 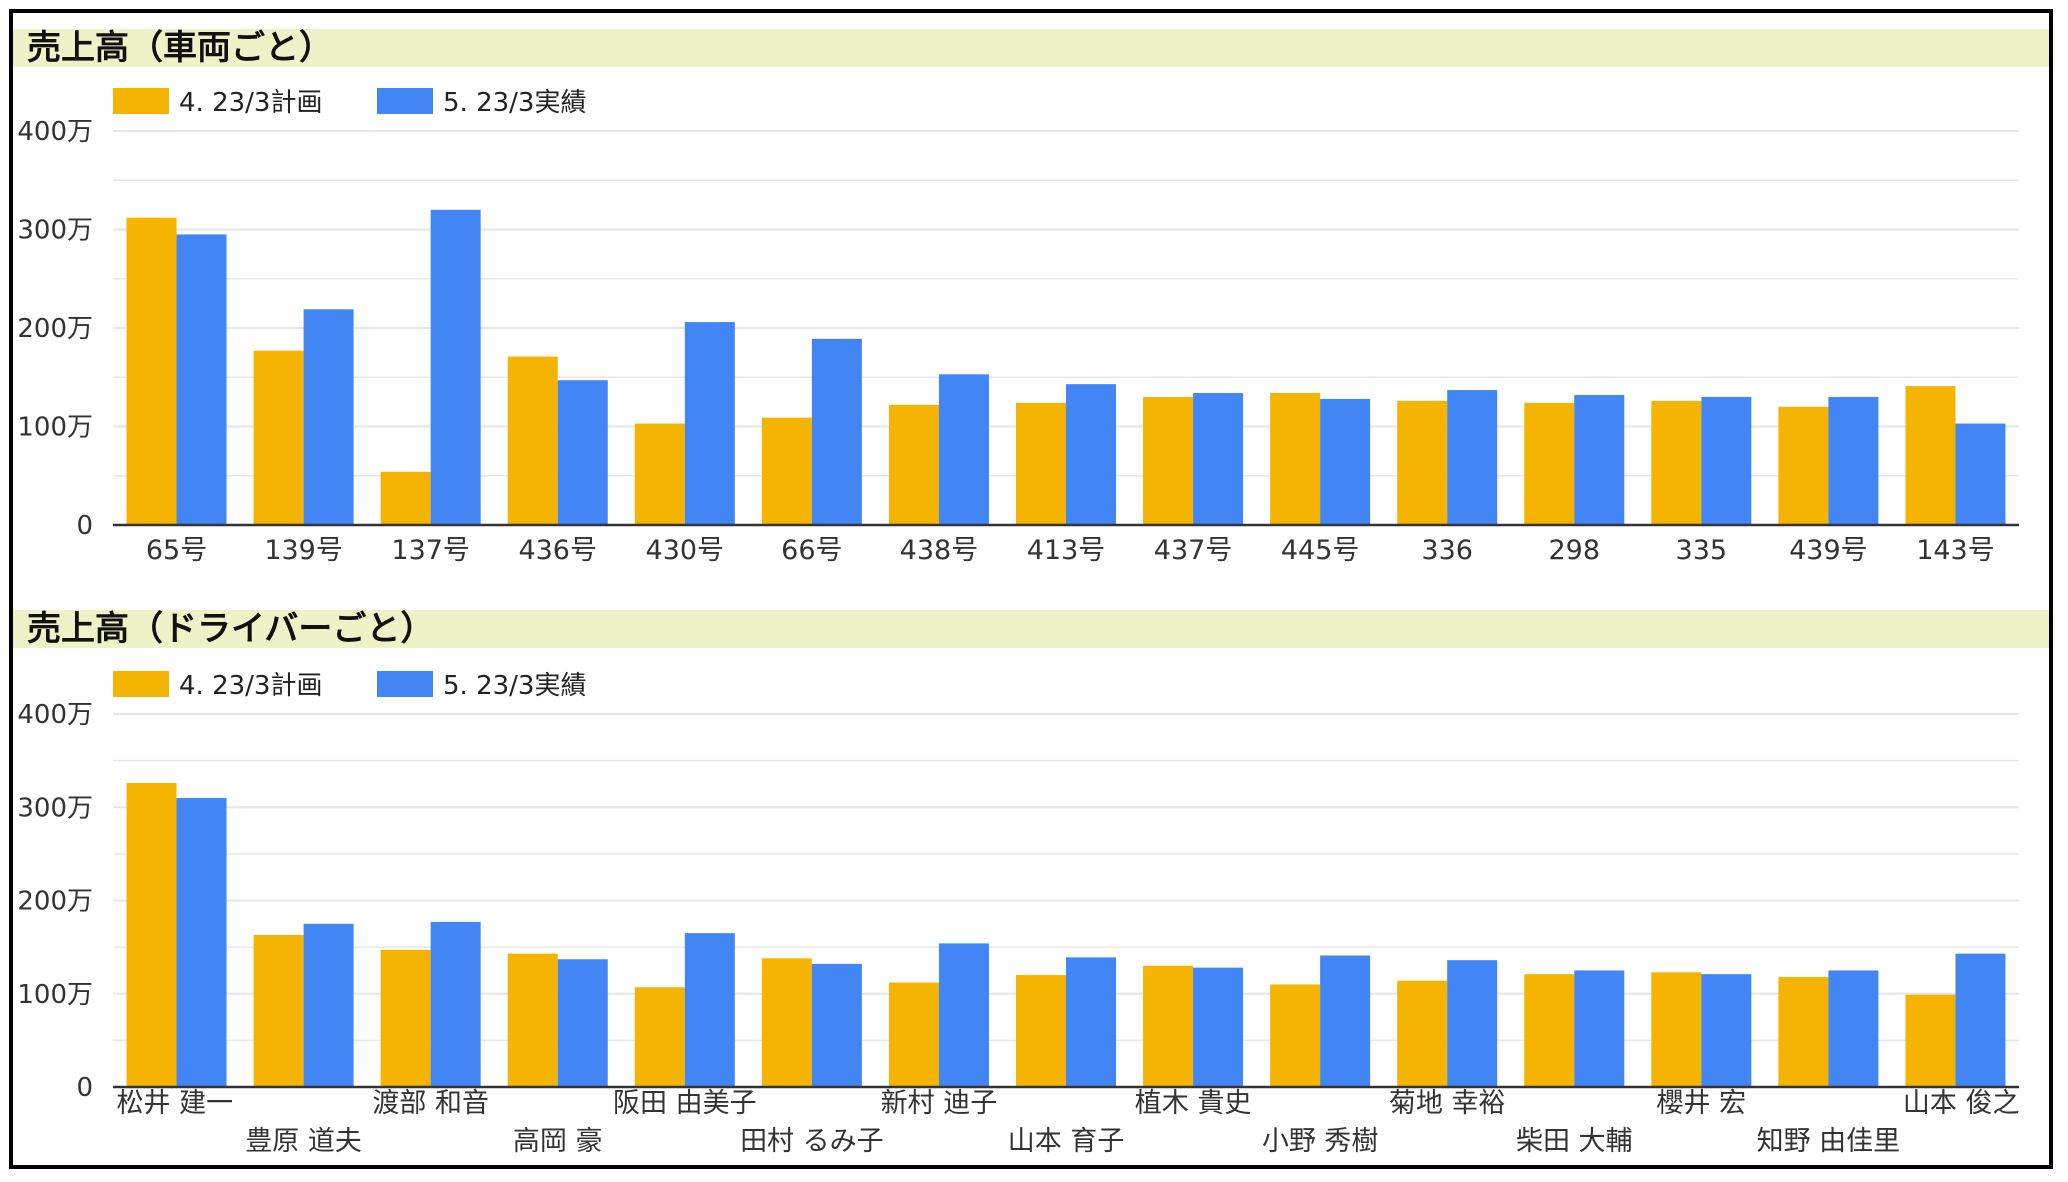 What do you see at coordinates (1031, 629) in the screenshot?
I see `chart2-title-band` at bounding box center [1031, 629].